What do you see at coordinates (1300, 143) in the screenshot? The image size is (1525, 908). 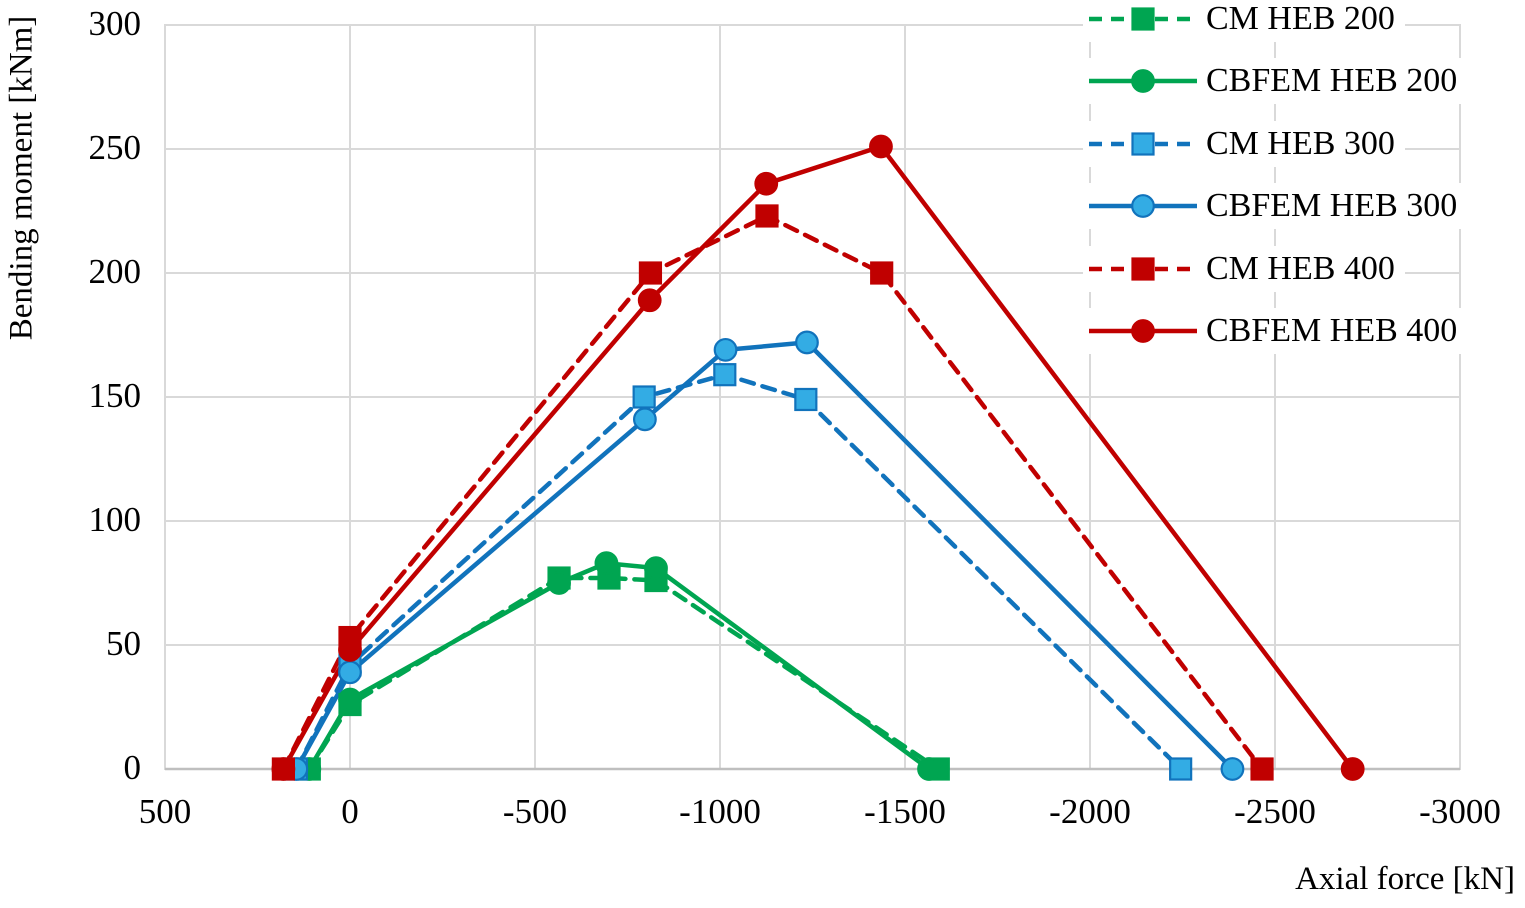 I see `legend-label: CM HEB 300` at bounding box center [1300, 143].